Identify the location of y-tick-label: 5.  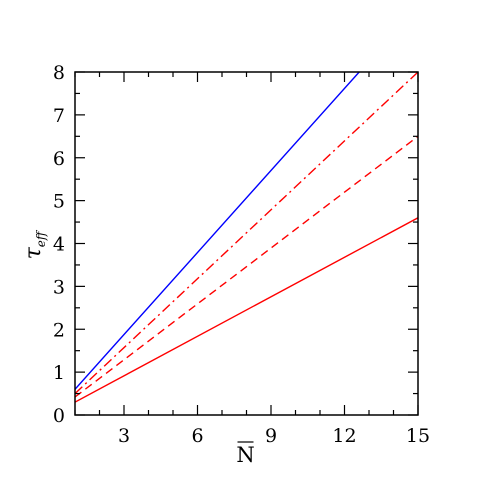
(59, 202).